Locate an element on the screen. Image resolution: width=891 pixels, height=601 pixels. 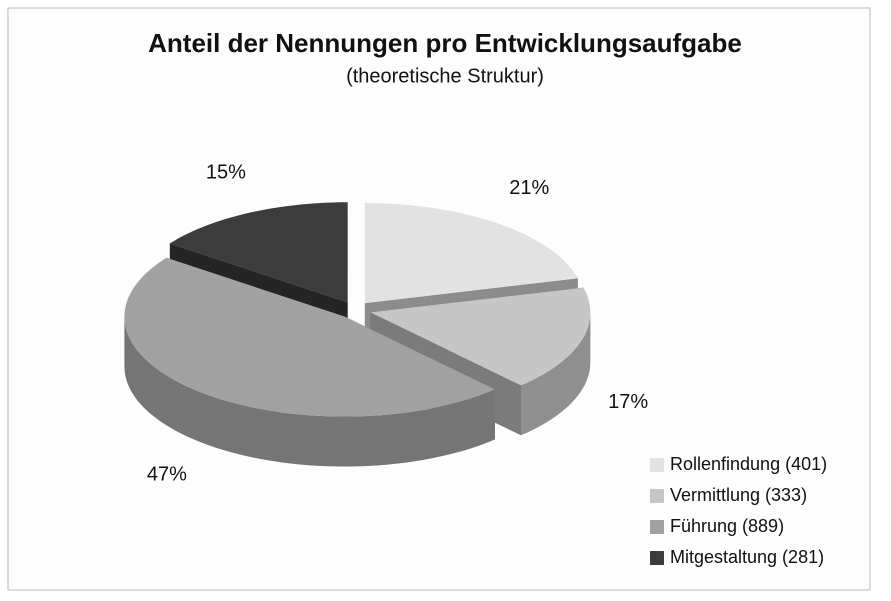
legend-label: Führung (889) is located at coordinates (727, 526).